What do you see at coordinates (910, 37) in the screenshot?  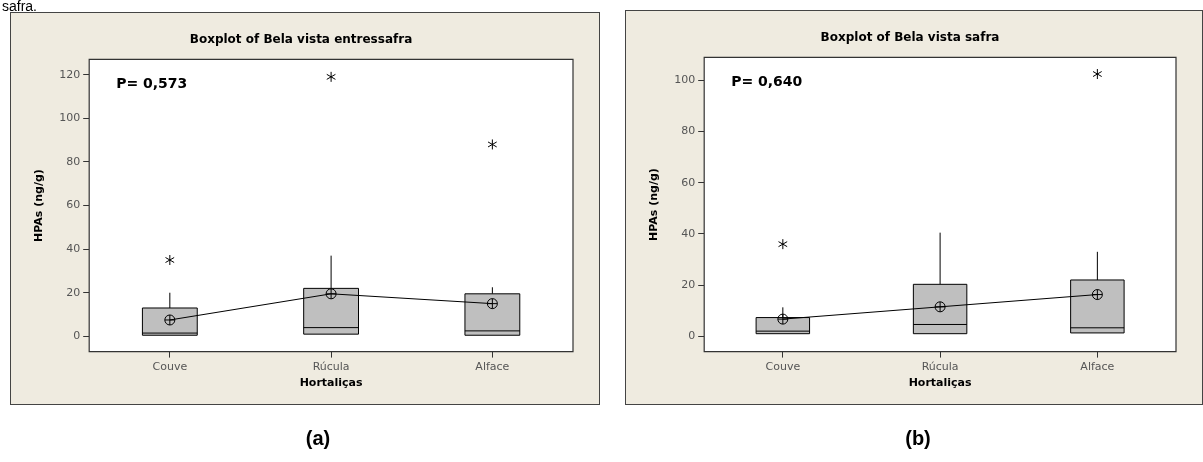 I see `chart-title: Boxplot of Bela vista safra` at bounding box center [910, 37].